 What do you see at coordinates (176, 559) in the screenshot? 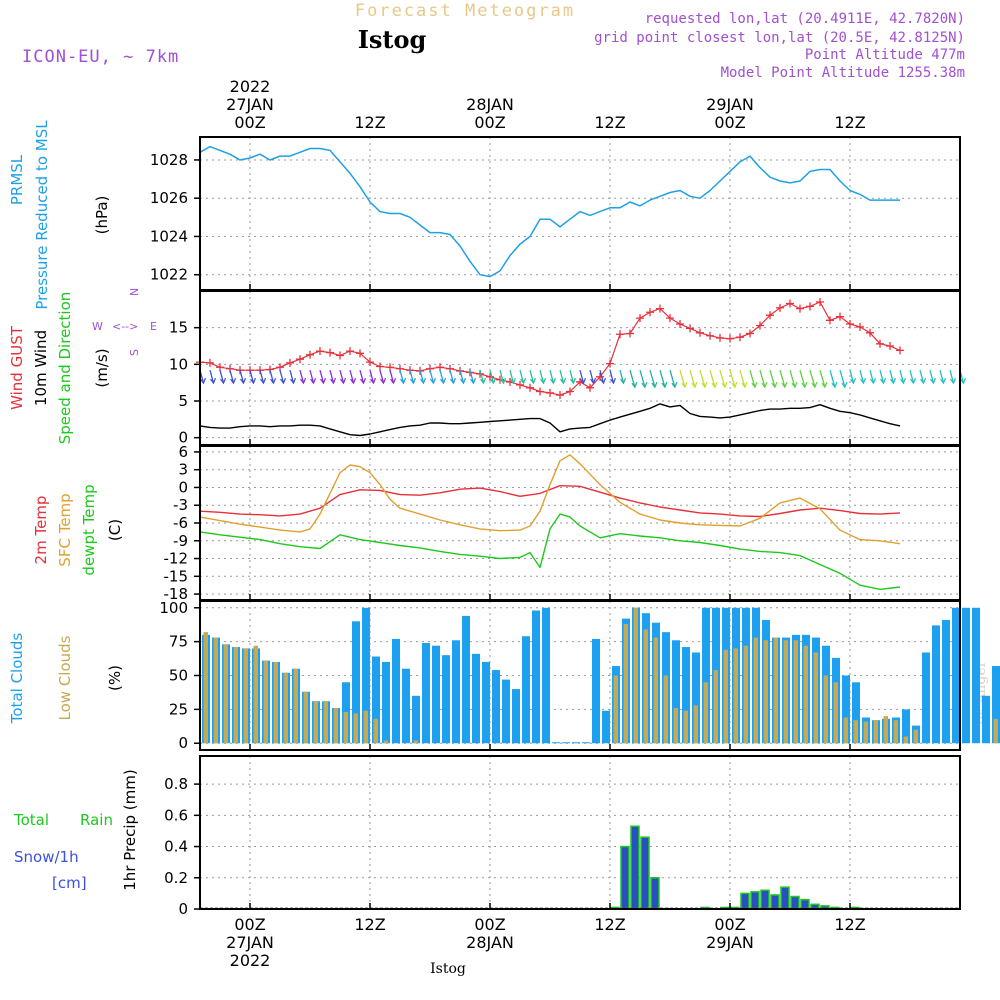
I see `y-tick-label: -12` at bounding box center [176, 559].